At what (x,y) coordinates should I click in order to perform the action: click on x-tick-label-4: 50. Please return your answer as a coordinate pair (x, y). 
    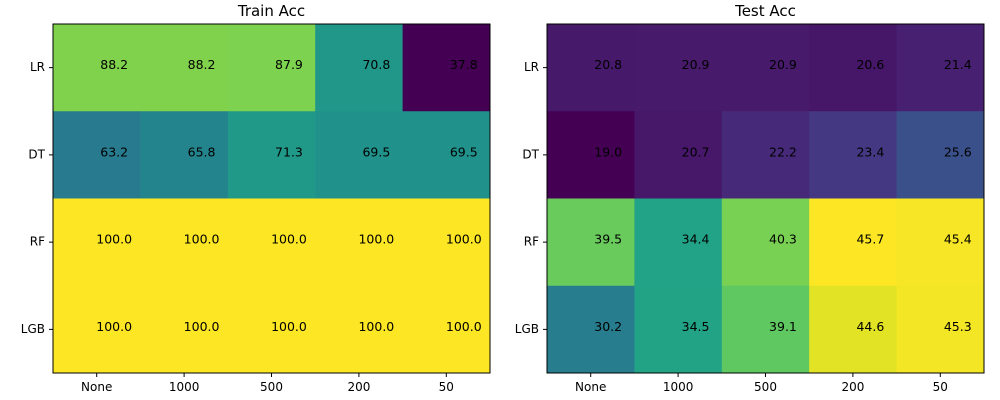
    Looking at the image, I should click on (446, 387).